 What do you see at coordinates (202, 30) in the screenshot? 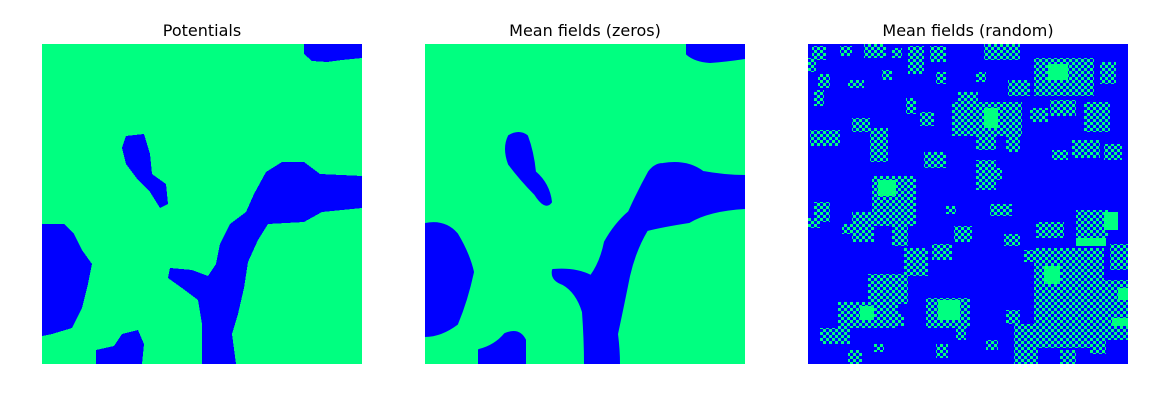
I see `panel-title-potentials: Potentials` at bounding box center [202, 30].